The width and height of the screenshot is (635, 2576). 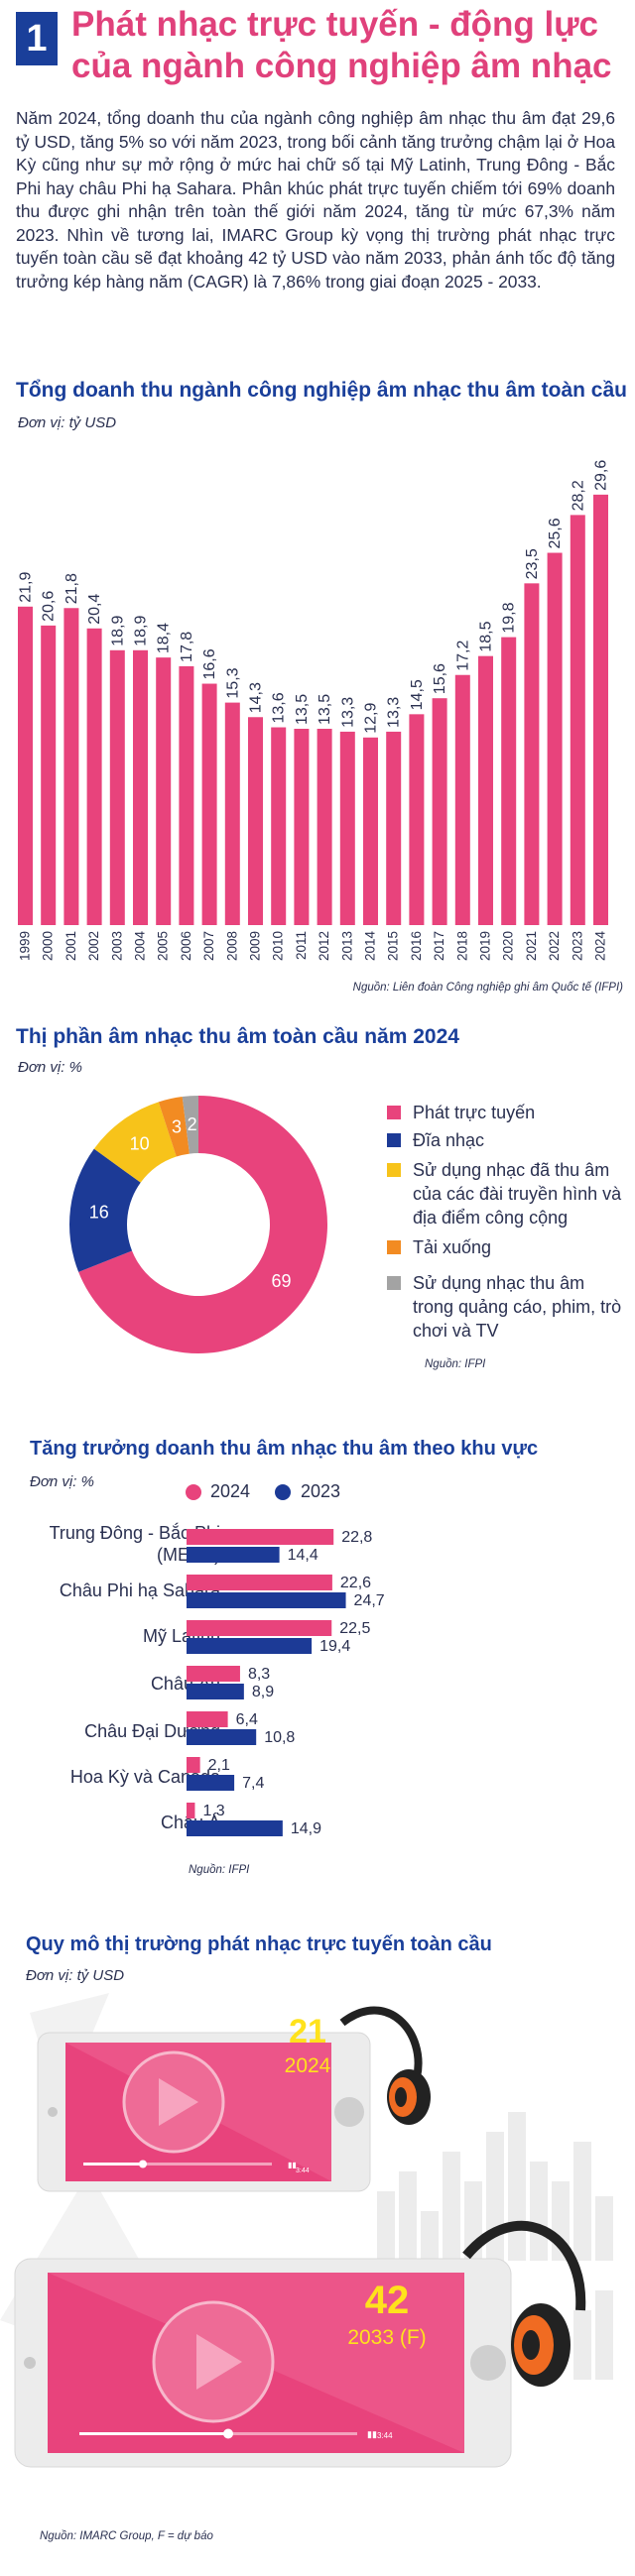 I want to click on legend-item-downloads: Tải xuống, so click(x=508, y=1247).